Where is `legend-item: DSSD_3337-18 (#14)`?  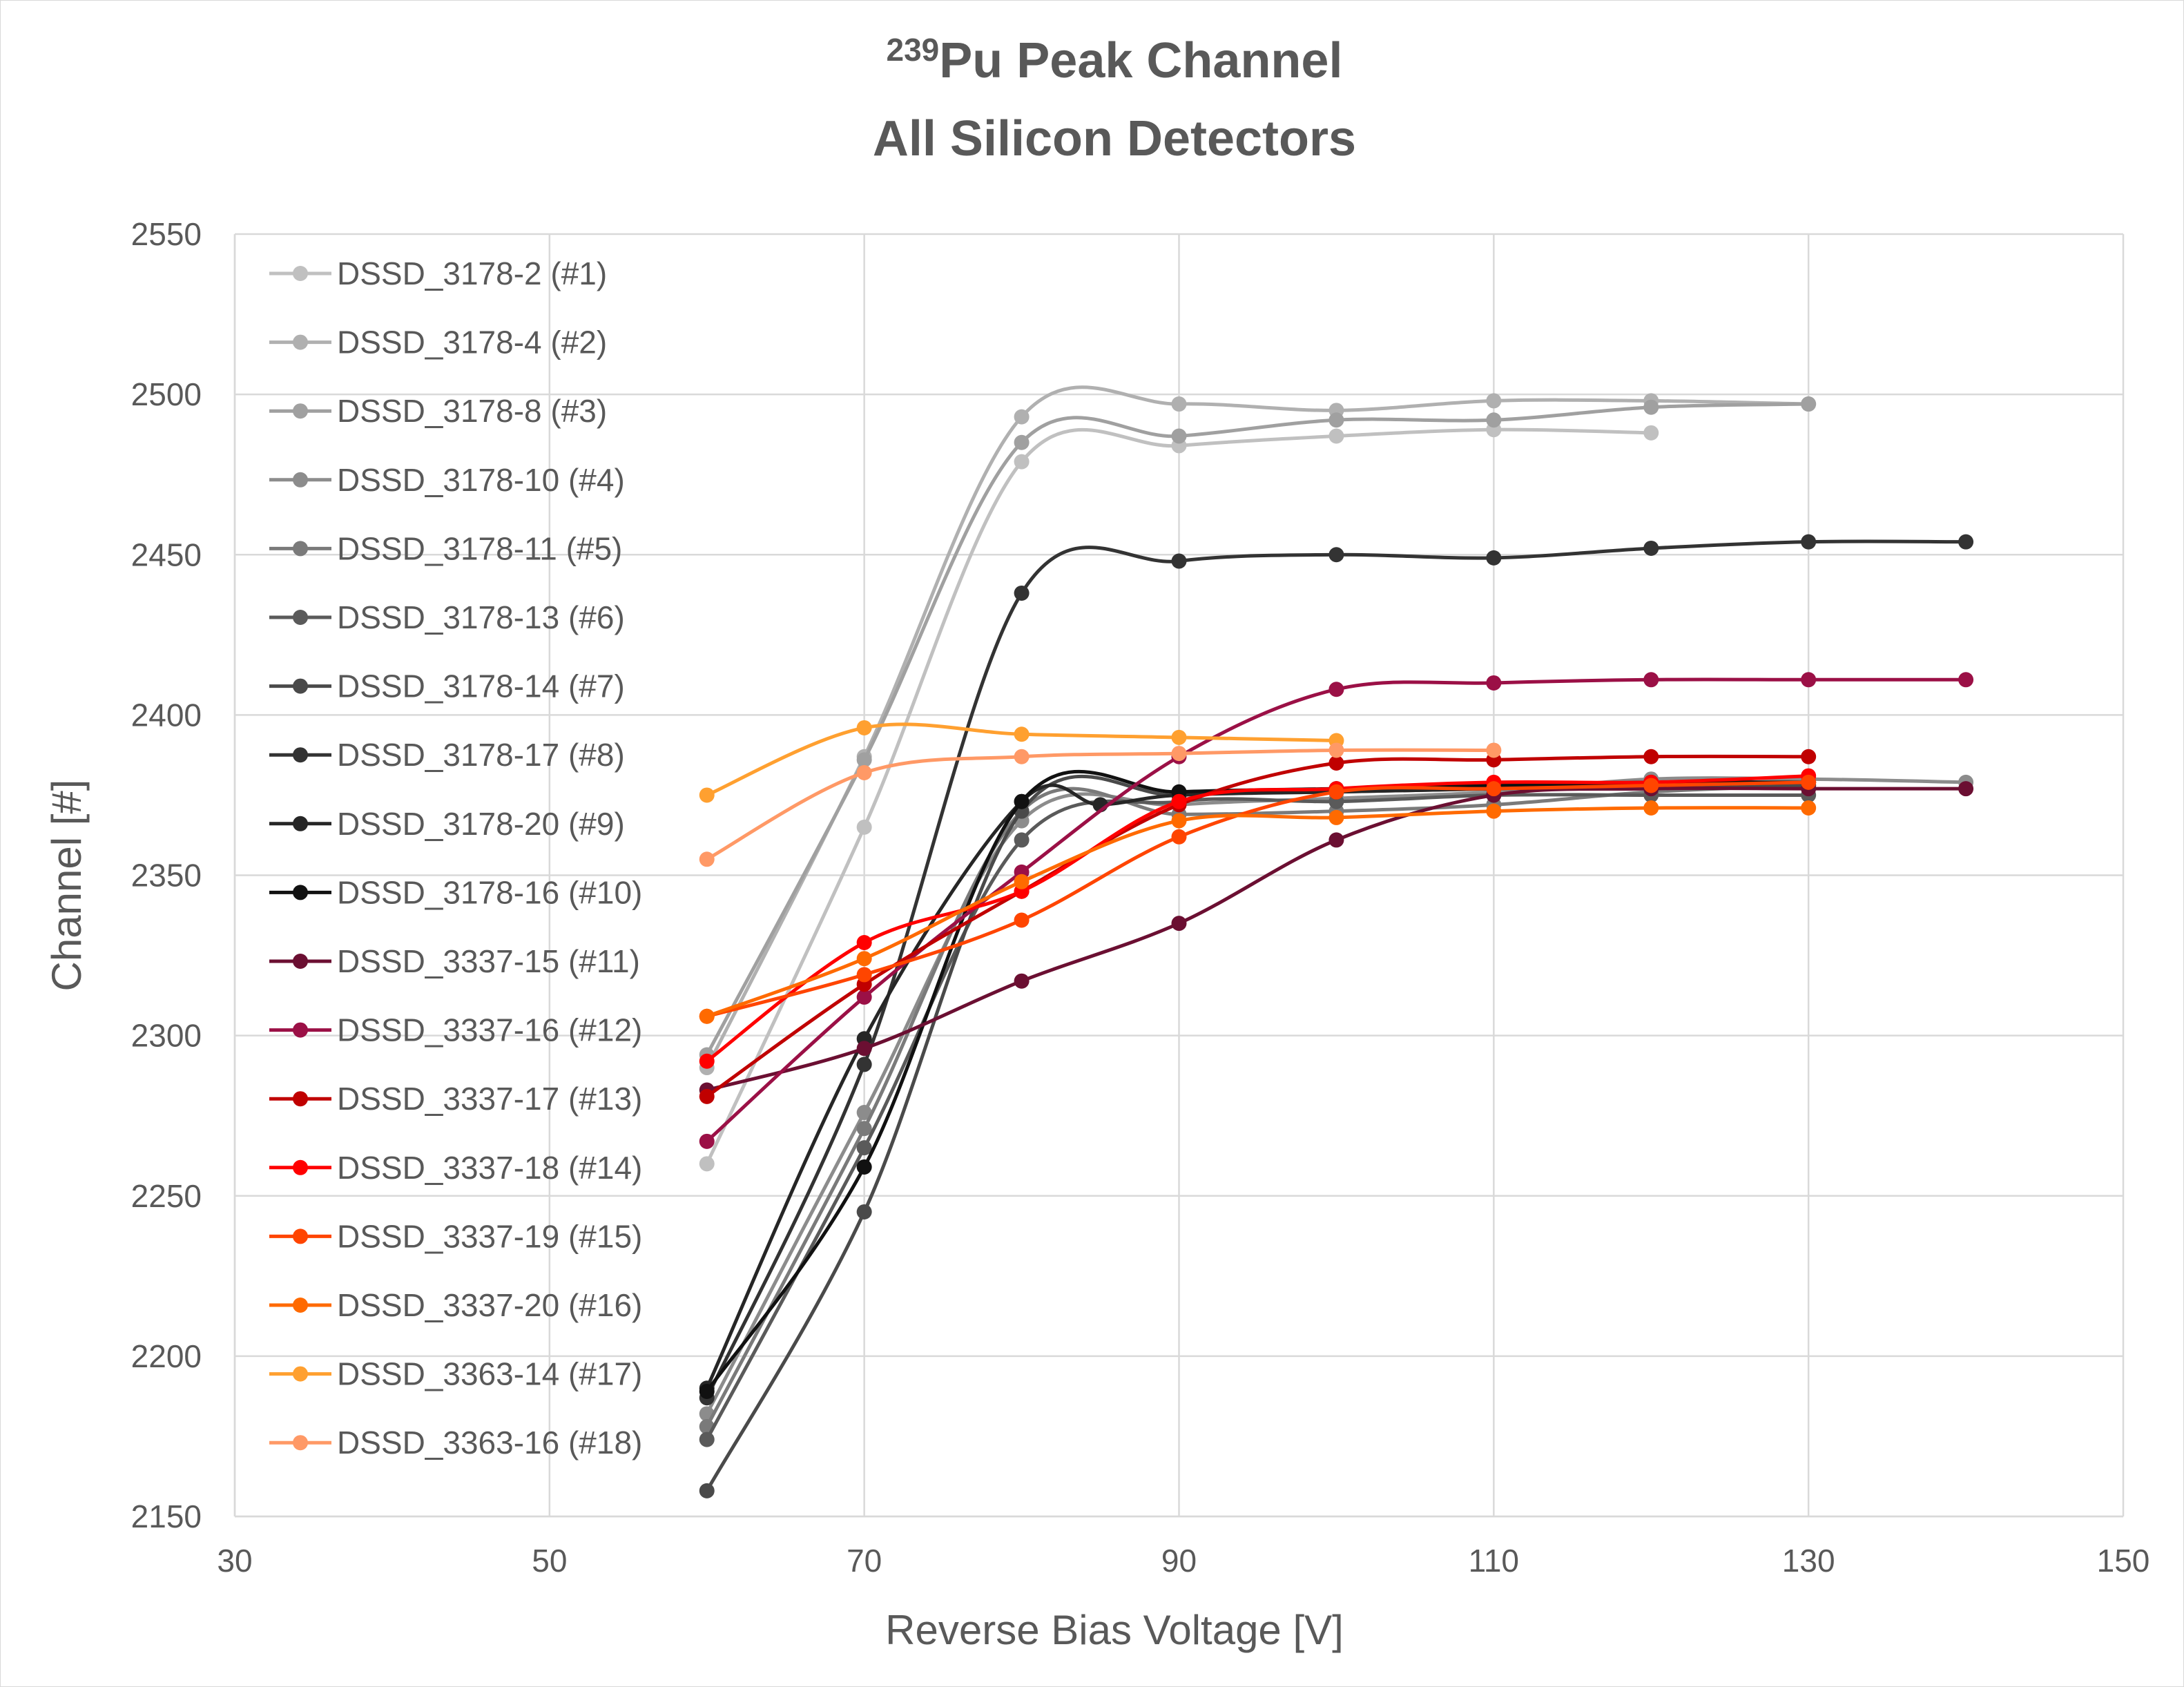 legend-item: DSSD_3337-18 (#14) is located at coordinates (455, 1168).